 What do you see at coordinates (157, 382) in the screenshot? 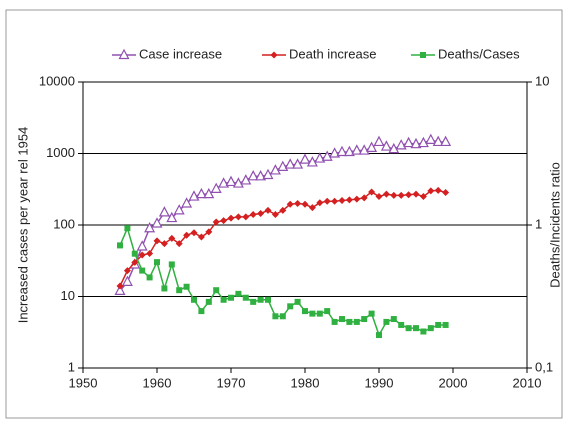
I see `x-tick-label: 1960` at bounding box center [157, 382].